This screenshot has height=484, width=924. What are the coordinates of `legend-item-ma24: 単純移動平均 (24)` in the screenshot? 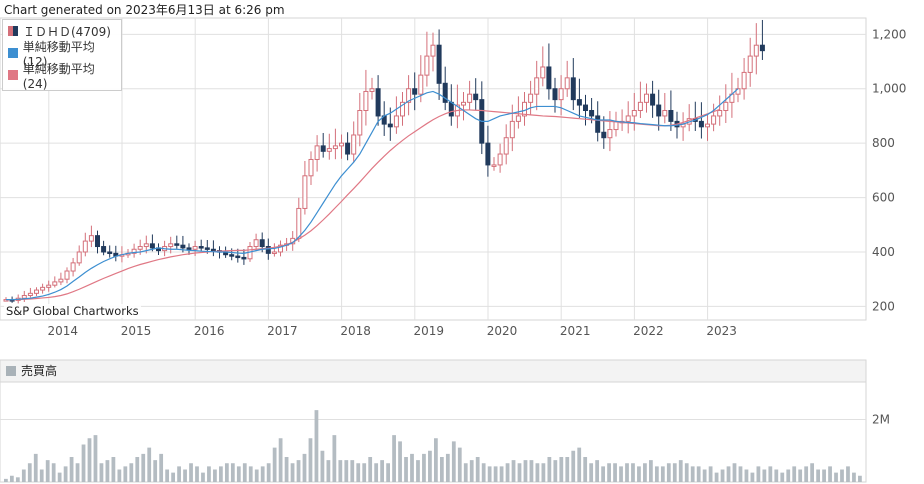 It's located at (62, 76).